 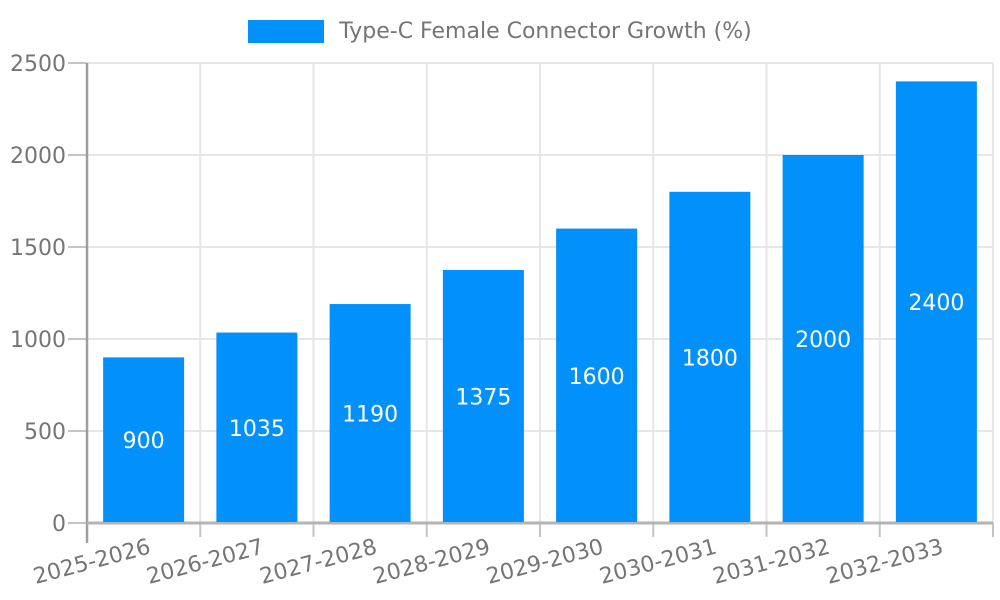 I want to click on y-axis-label: 1000, so click(x=38, y=340).